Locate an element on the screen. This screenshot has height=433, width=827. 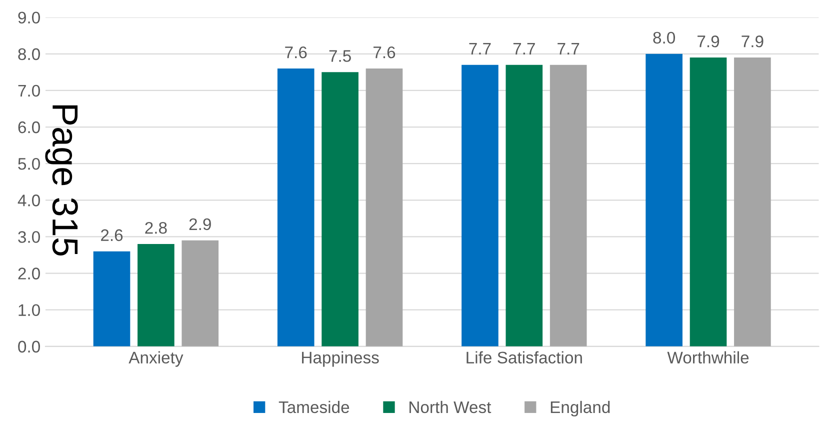
y-tick-label: 5.0 is located at coordinates (29, 164).